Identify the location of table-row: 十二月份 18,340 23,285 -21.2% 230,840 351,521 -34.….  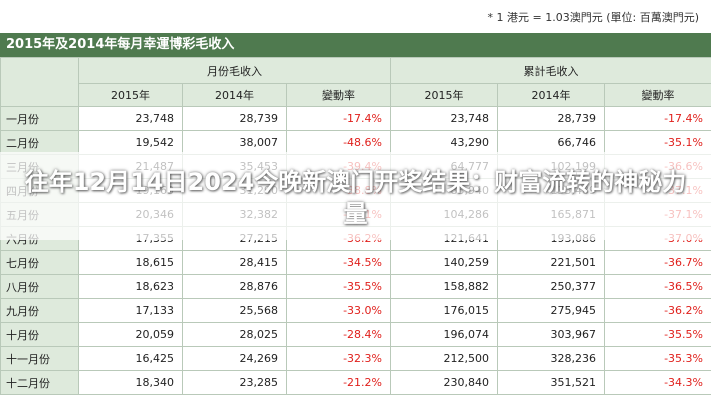
(355, 382).